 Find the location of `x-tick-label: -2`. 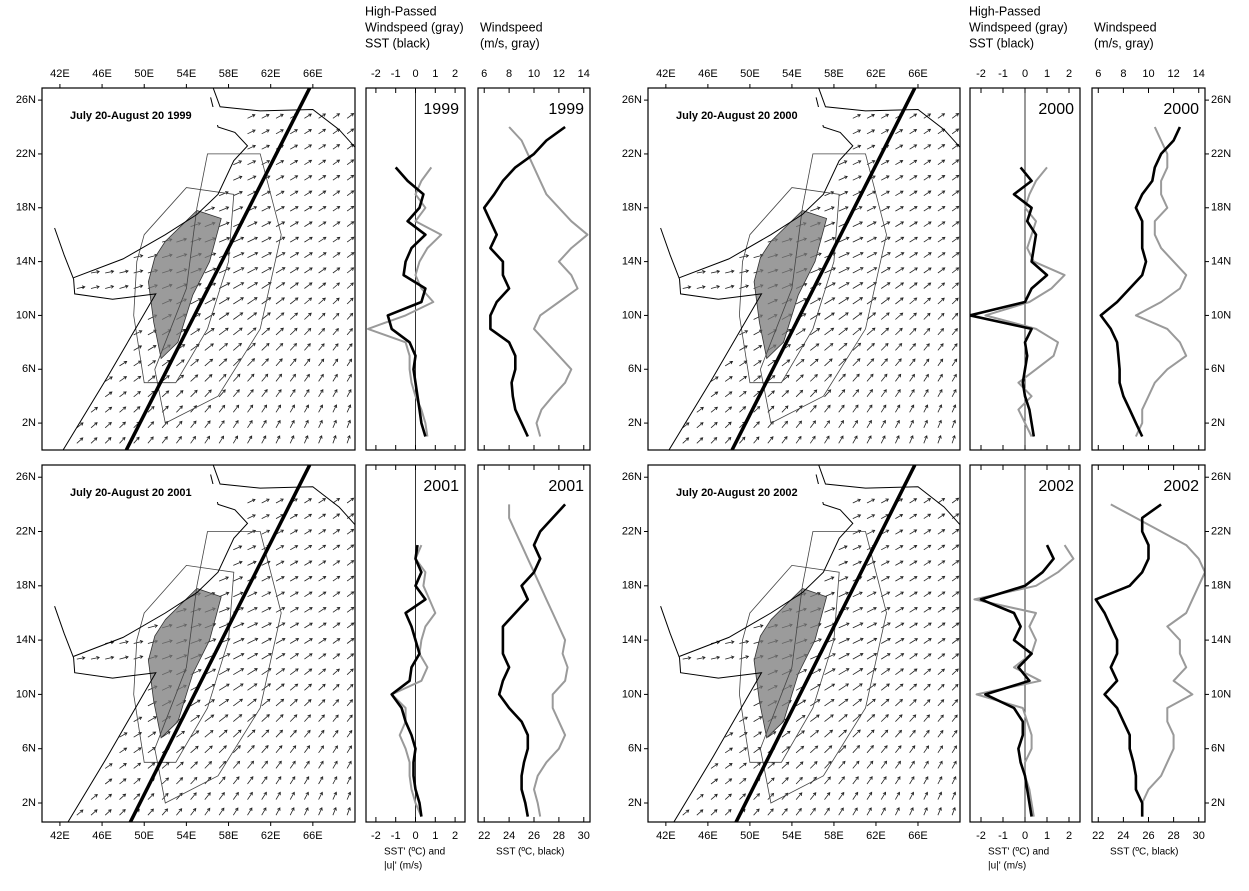

x-tick-label: -2 is located at coordinates (981, 836).